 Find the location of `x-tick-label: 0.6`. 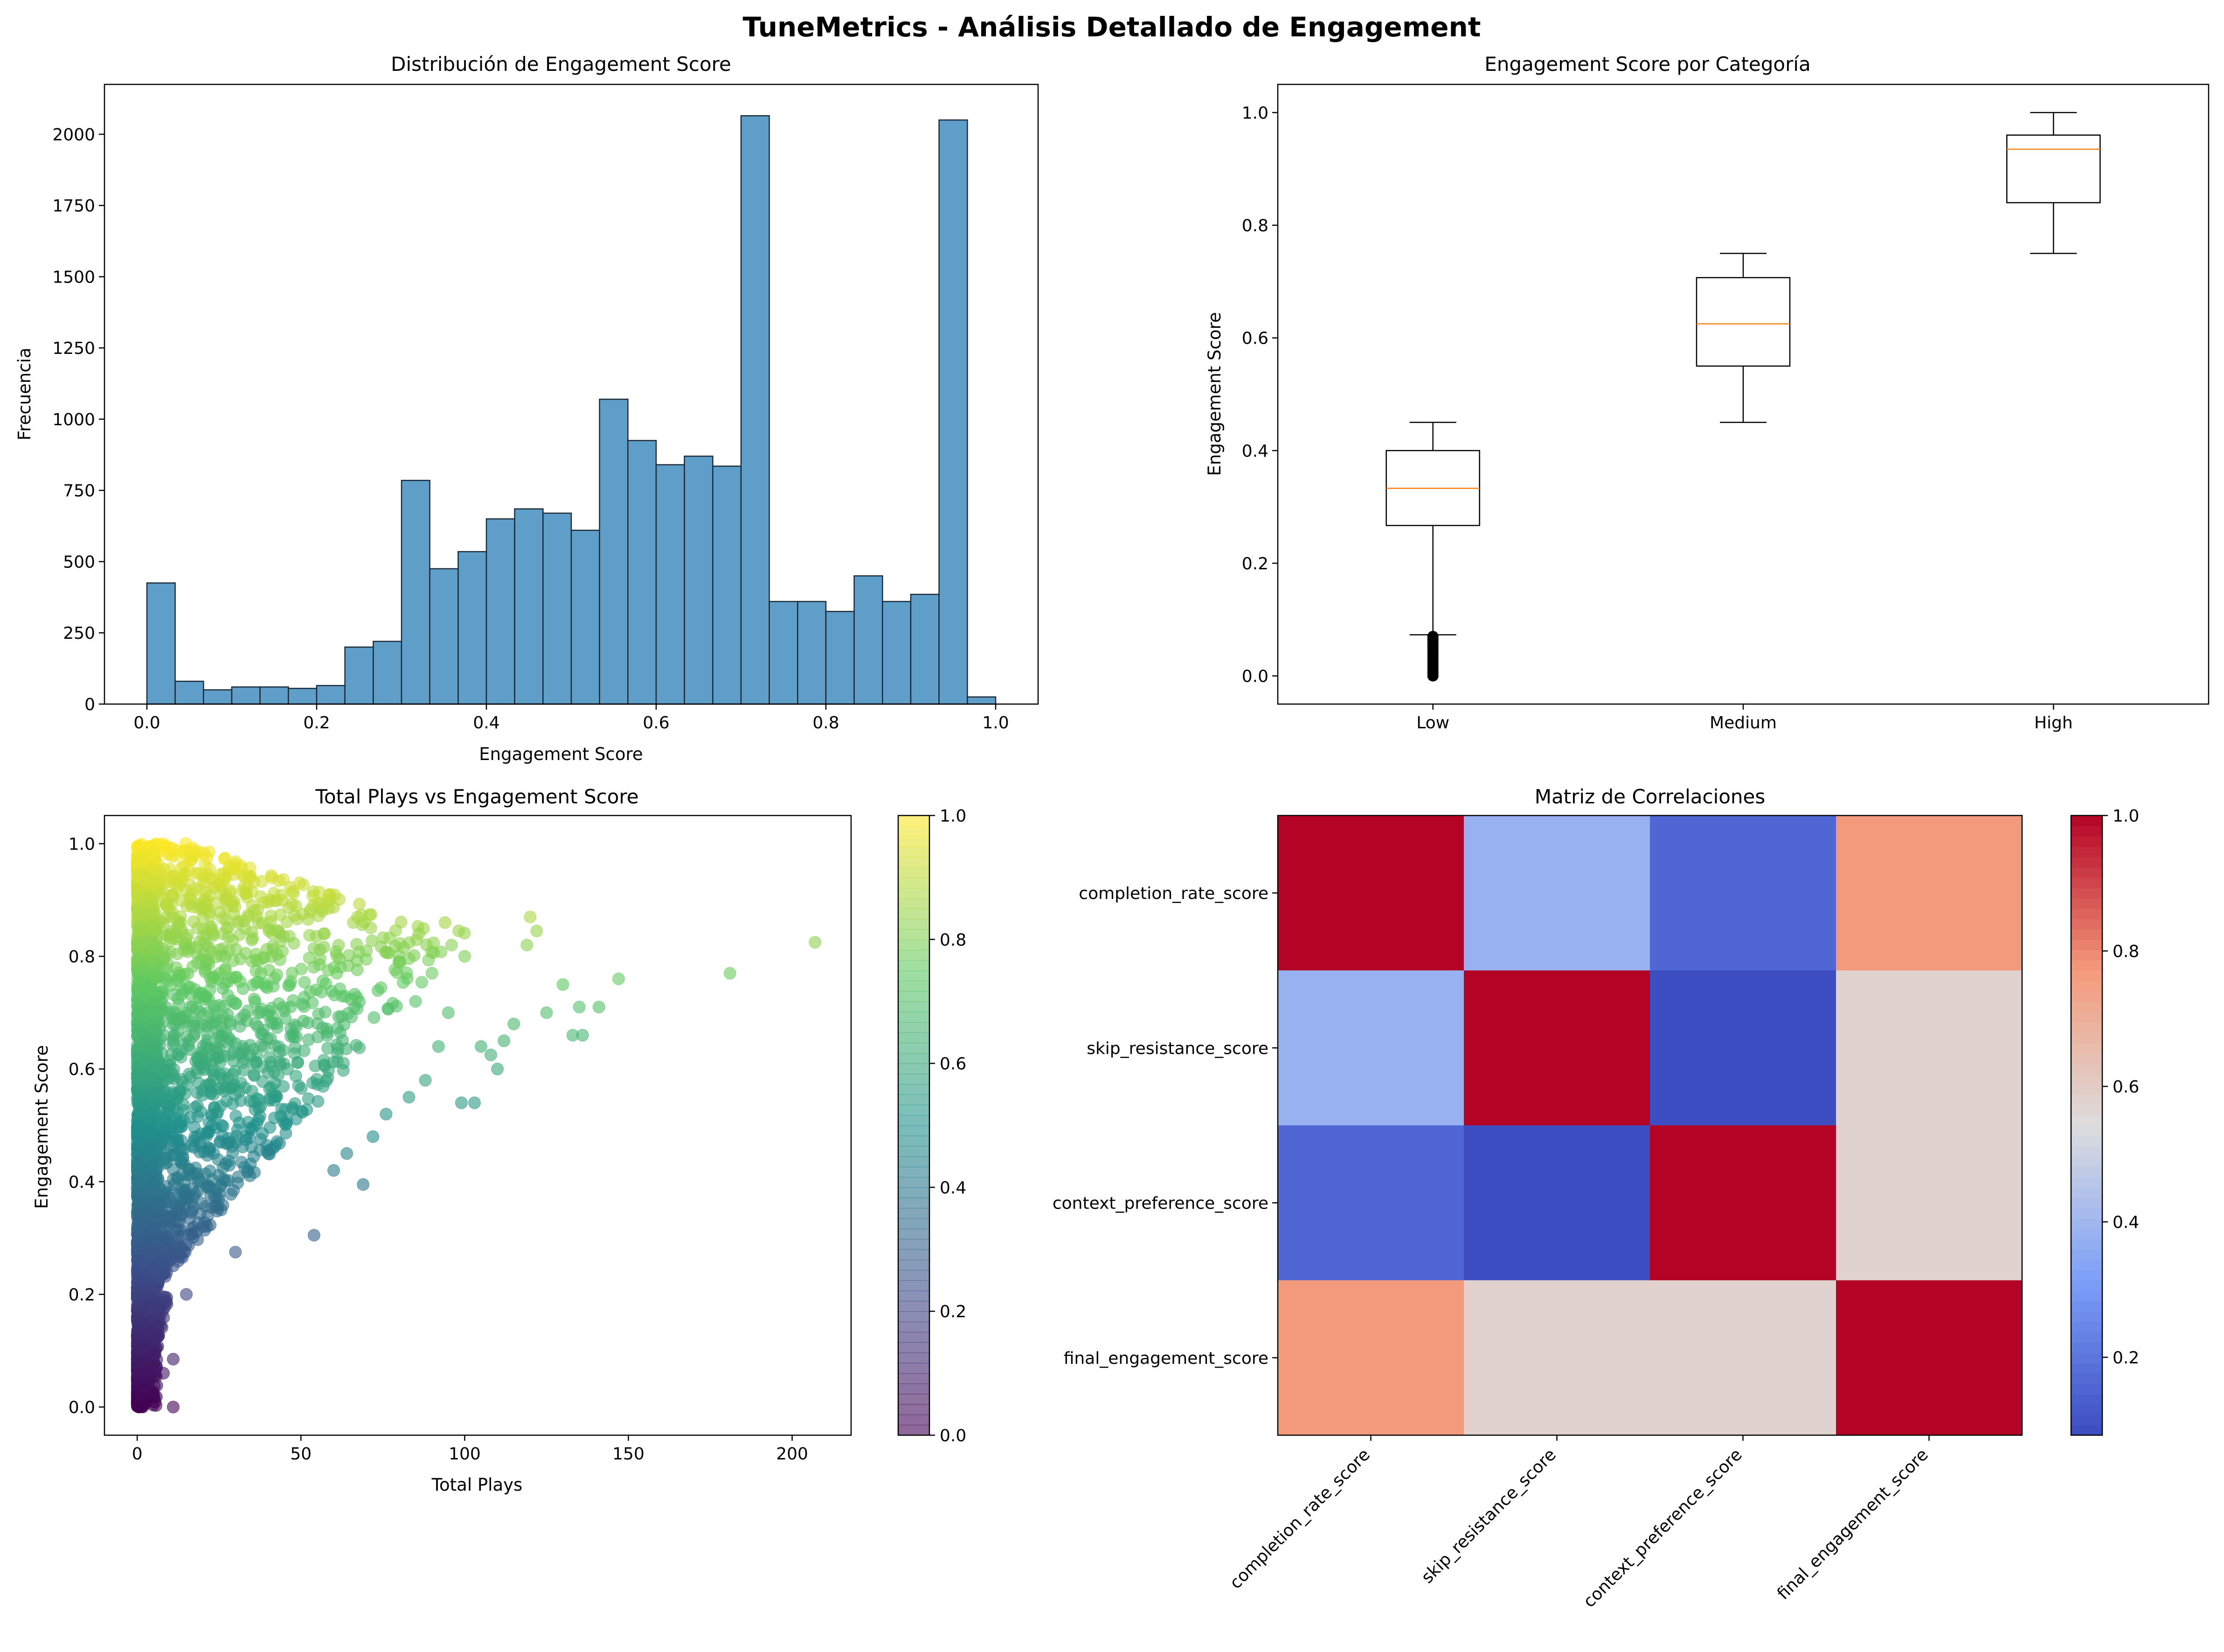

x-tick-label: 0.6 is located at coordinates (656, 723).